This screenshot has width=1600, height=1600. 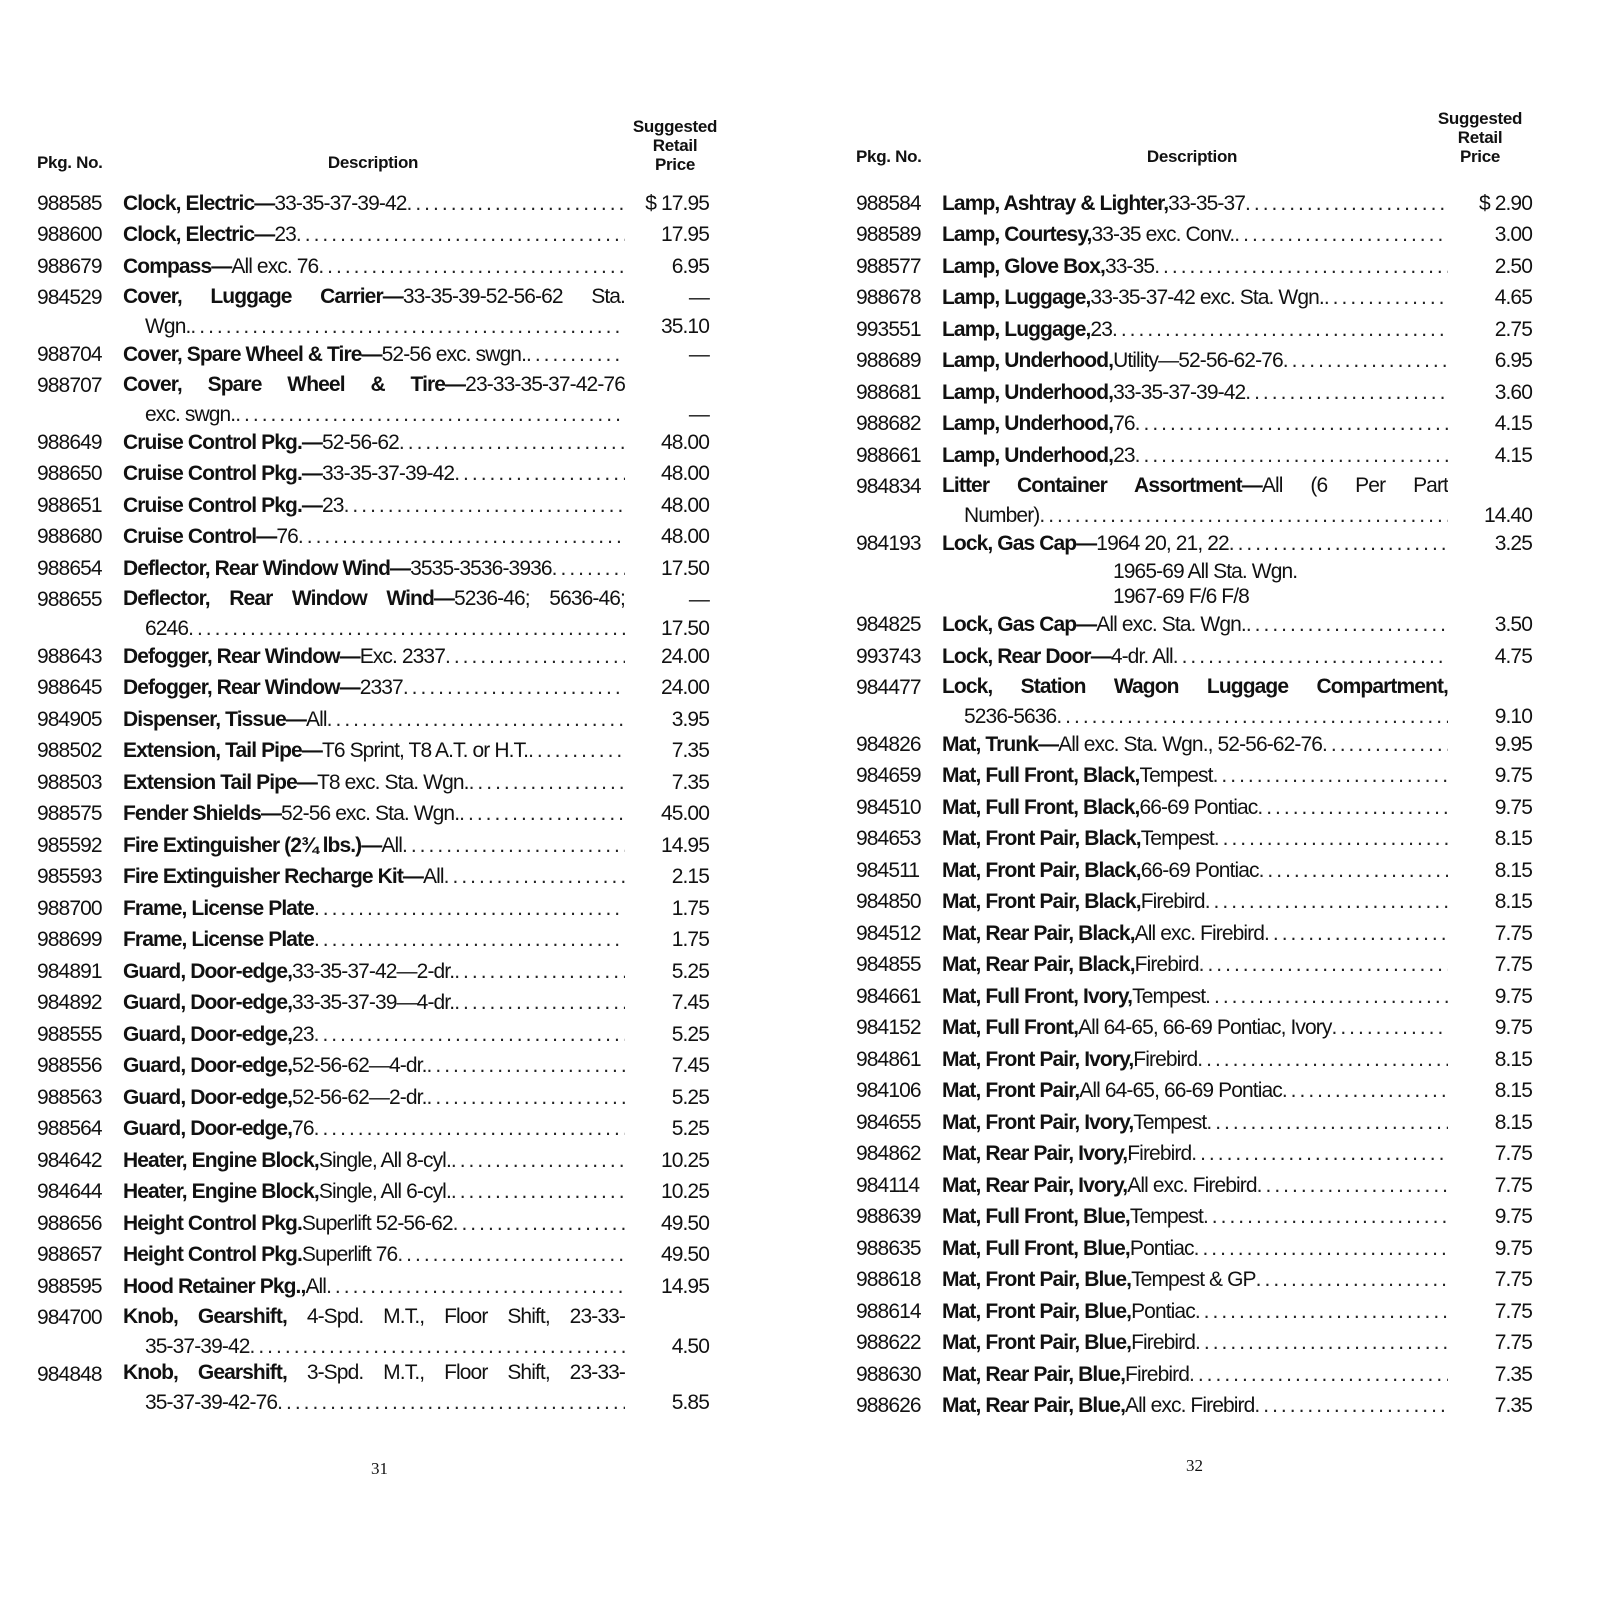 What do you see at coordinates (388, 474) in the screenshot?
I see `part-detail: 33-35-37-39-42` at bounding box center [388, 474].